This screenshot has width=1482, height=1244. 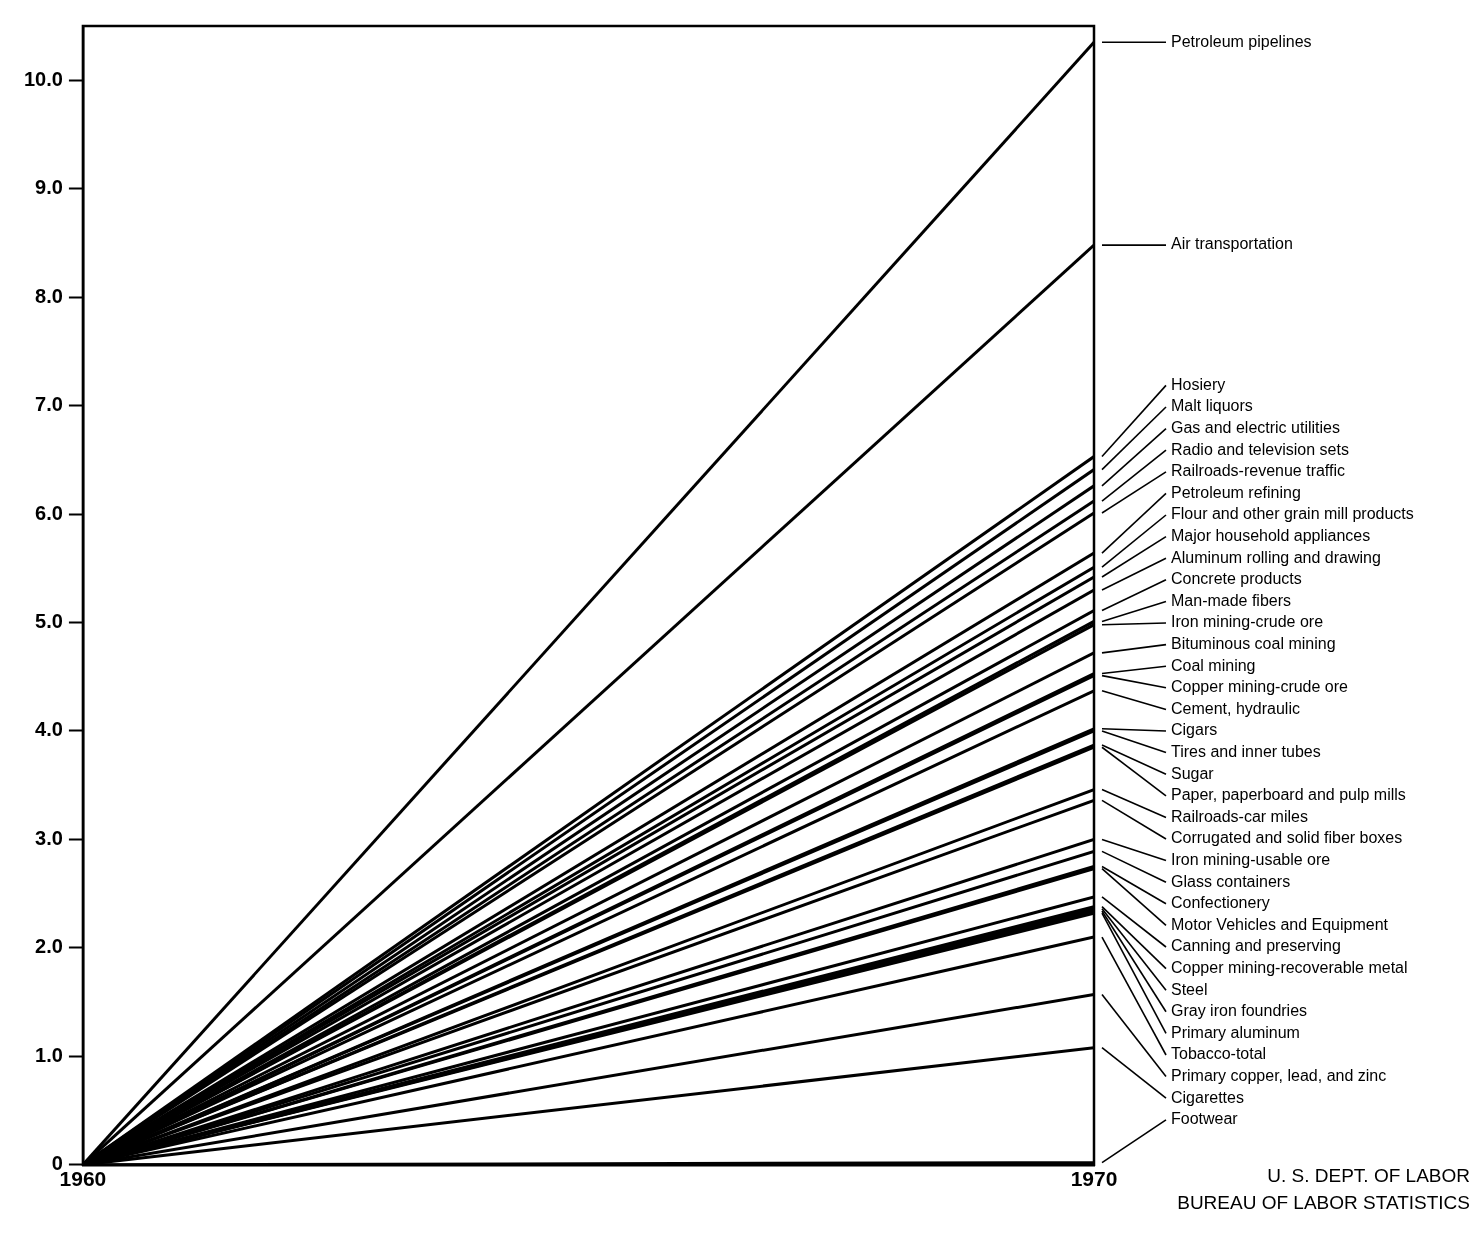 What do you see at coordinates (1253, 644) in the screenshot?
I see `legend-label: Bituminous coal mining` at bounding box center [1253, 644].